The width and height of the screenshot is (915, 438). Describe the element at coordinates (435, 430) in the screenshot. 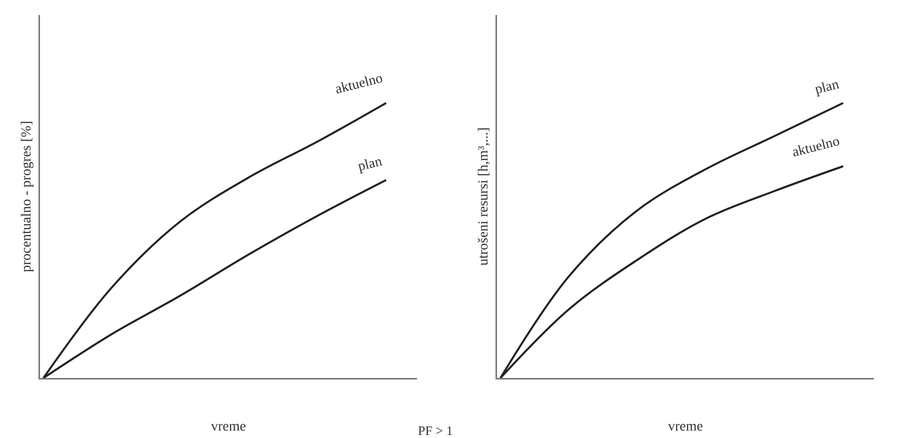

I see `text: PF > 1` at that location.